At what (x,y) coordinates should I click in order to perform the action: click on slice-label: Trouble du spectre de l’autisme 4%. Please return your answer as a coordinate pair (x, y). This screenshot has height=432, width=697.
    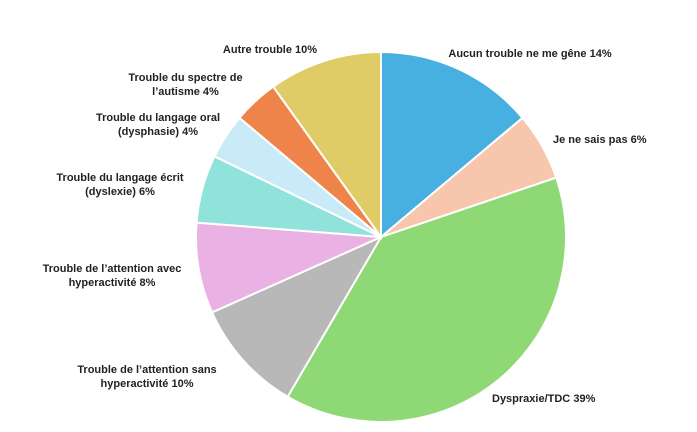
    Looking at the image, I should click on (185, 85).